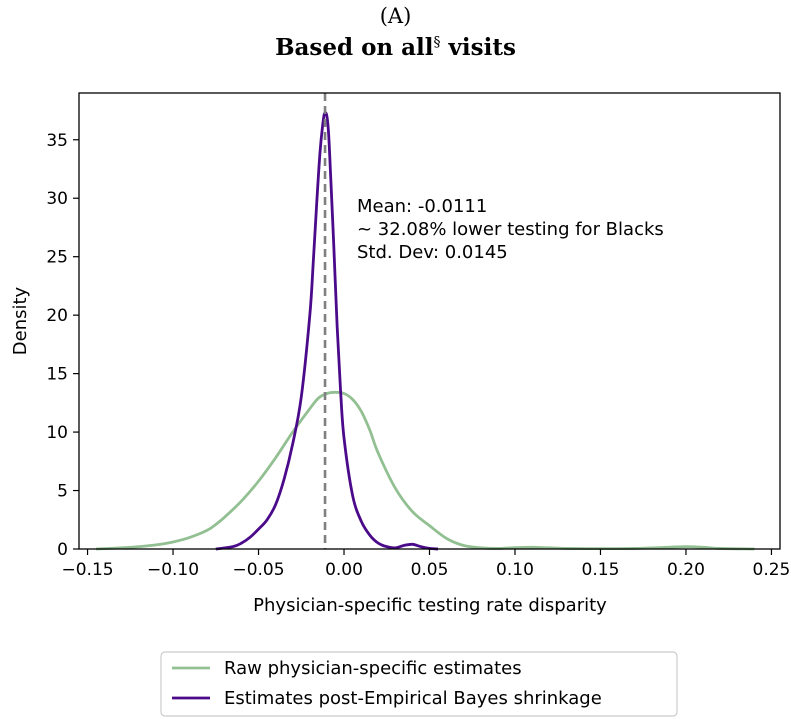  I want to click on legend-label-shrunk: Estimates post-Empirical Bayes shrinkage, so click(413, 698).